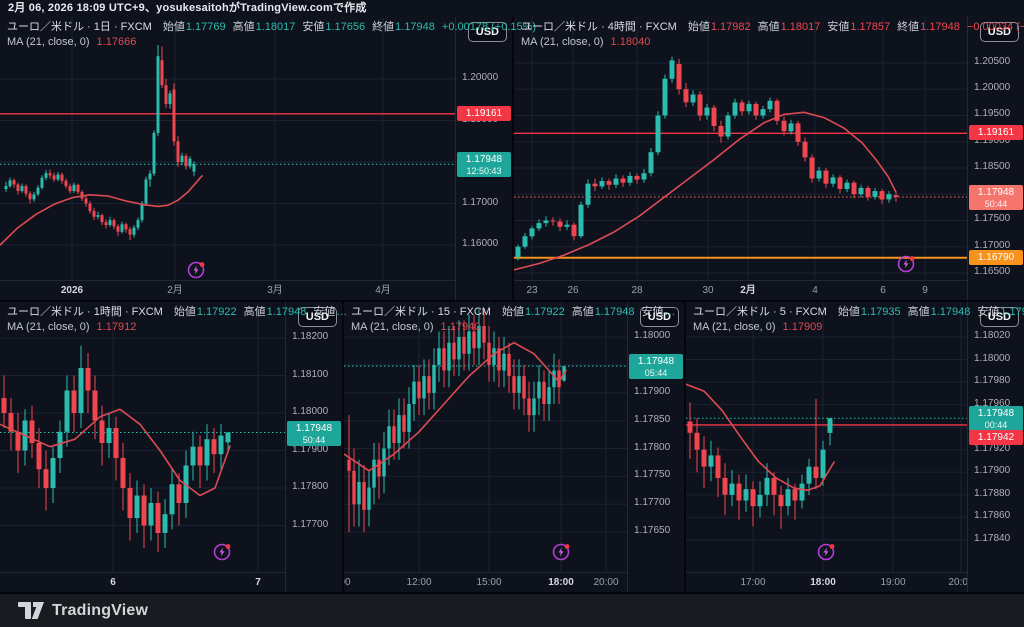  Describe the element at coordinates (925, 290) in the screenshot. I see `time-tick: 9` at that location.